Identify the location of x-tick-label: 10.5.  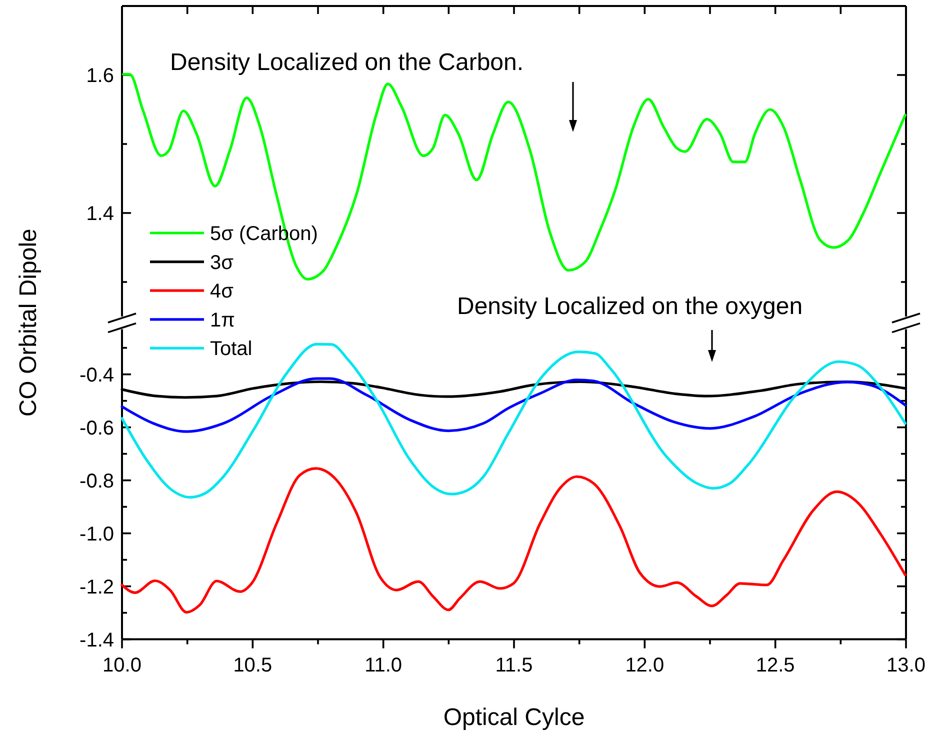
(252, 665).